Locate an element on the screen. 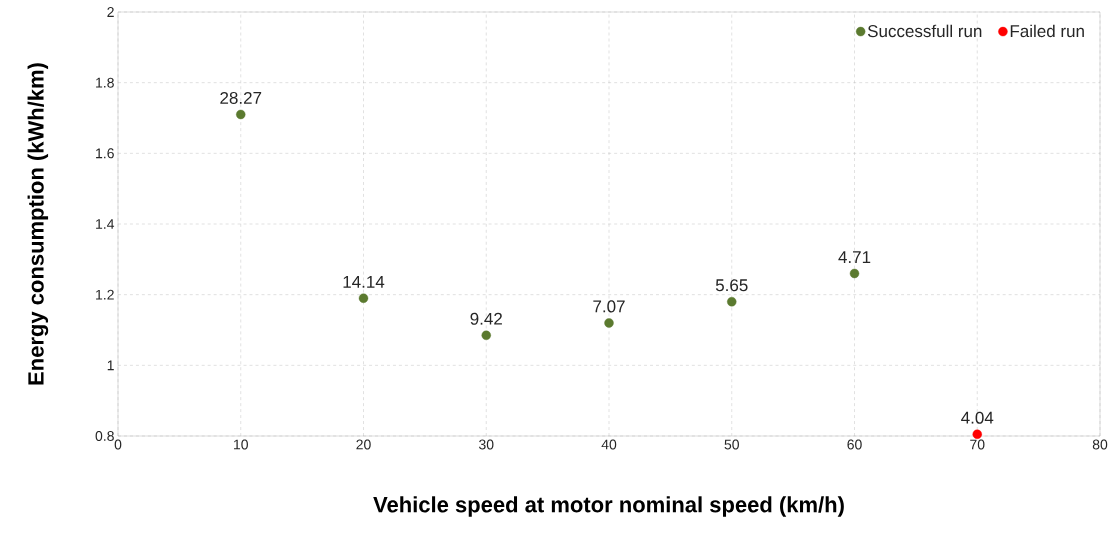 Image resolution: width=1118 pixels, height=541 pixels. x-tick-label: 70 is located at coordinates (977, 444).